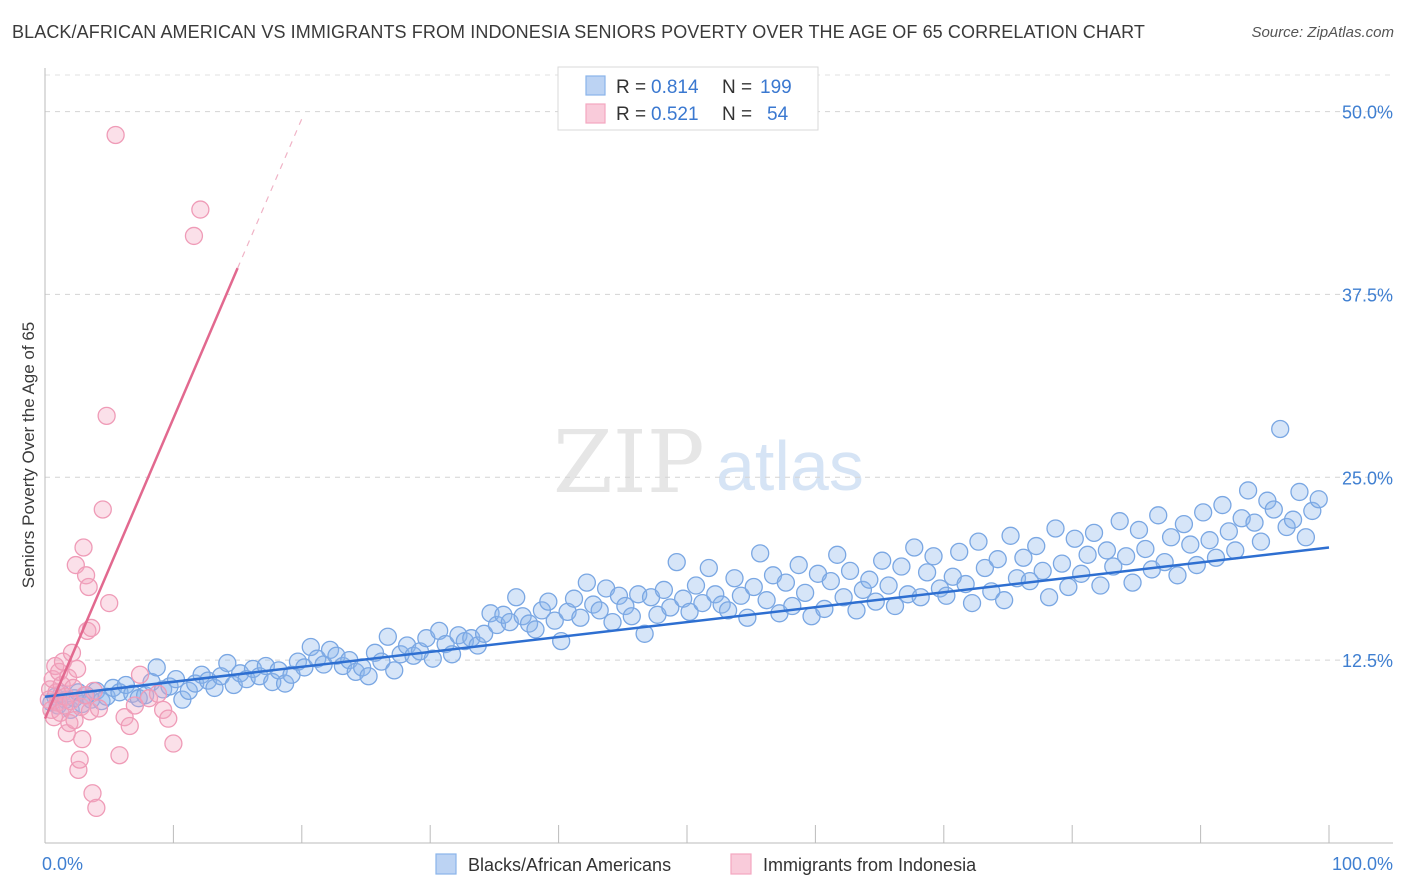 The width and height of the screenshot is (1406, 892). Describe the element at coordinates (737, 114) in the screenshot. I see `legend-n-label-indonesia: N =` at that location.